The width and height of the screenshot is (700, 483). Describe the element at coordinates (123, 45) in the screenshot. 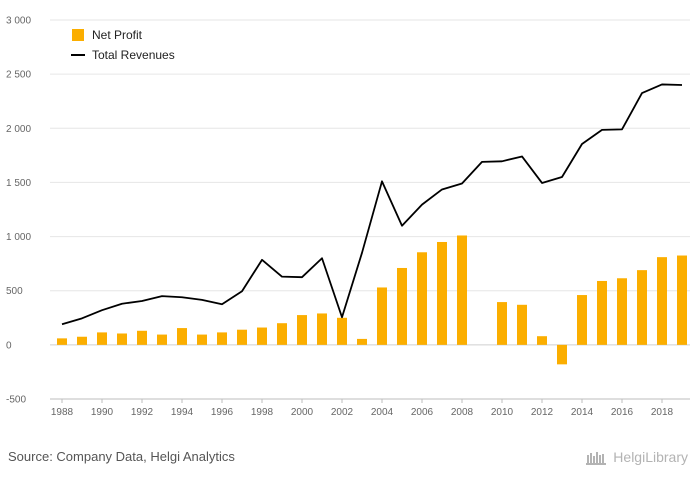

I see `legend: Net Profit Total Revenues` at that location.